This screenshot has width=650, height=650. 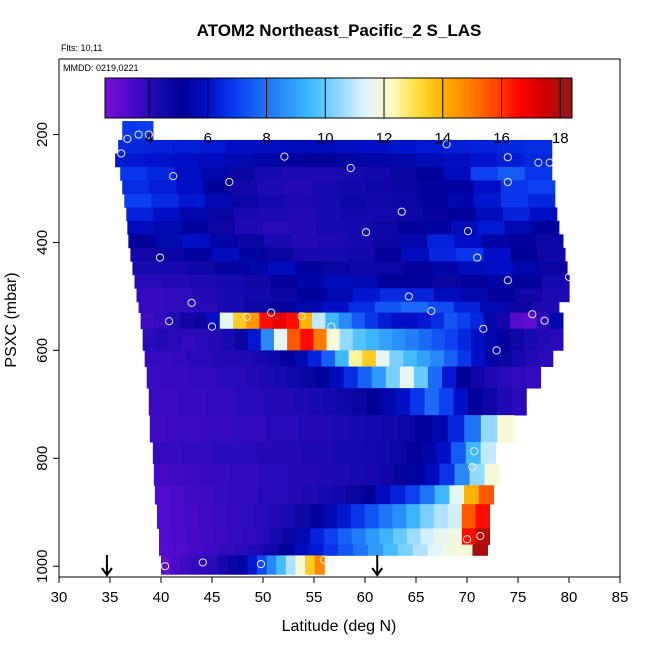 I want to click on y-axis-label: PSXC (mbar), so click(x=11, y=319).